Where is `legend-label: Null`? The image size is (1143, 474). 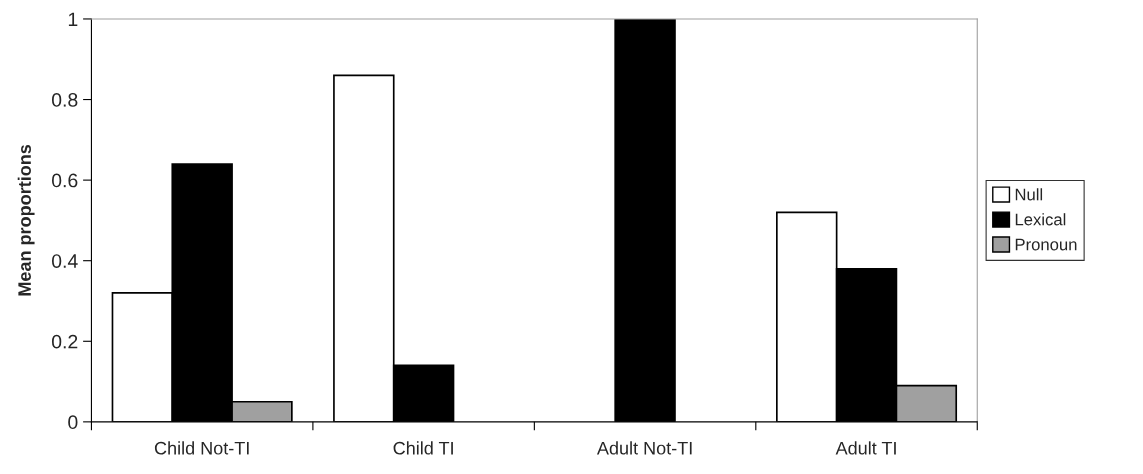
legend-label: Null is located at coordinates (1029, 194).